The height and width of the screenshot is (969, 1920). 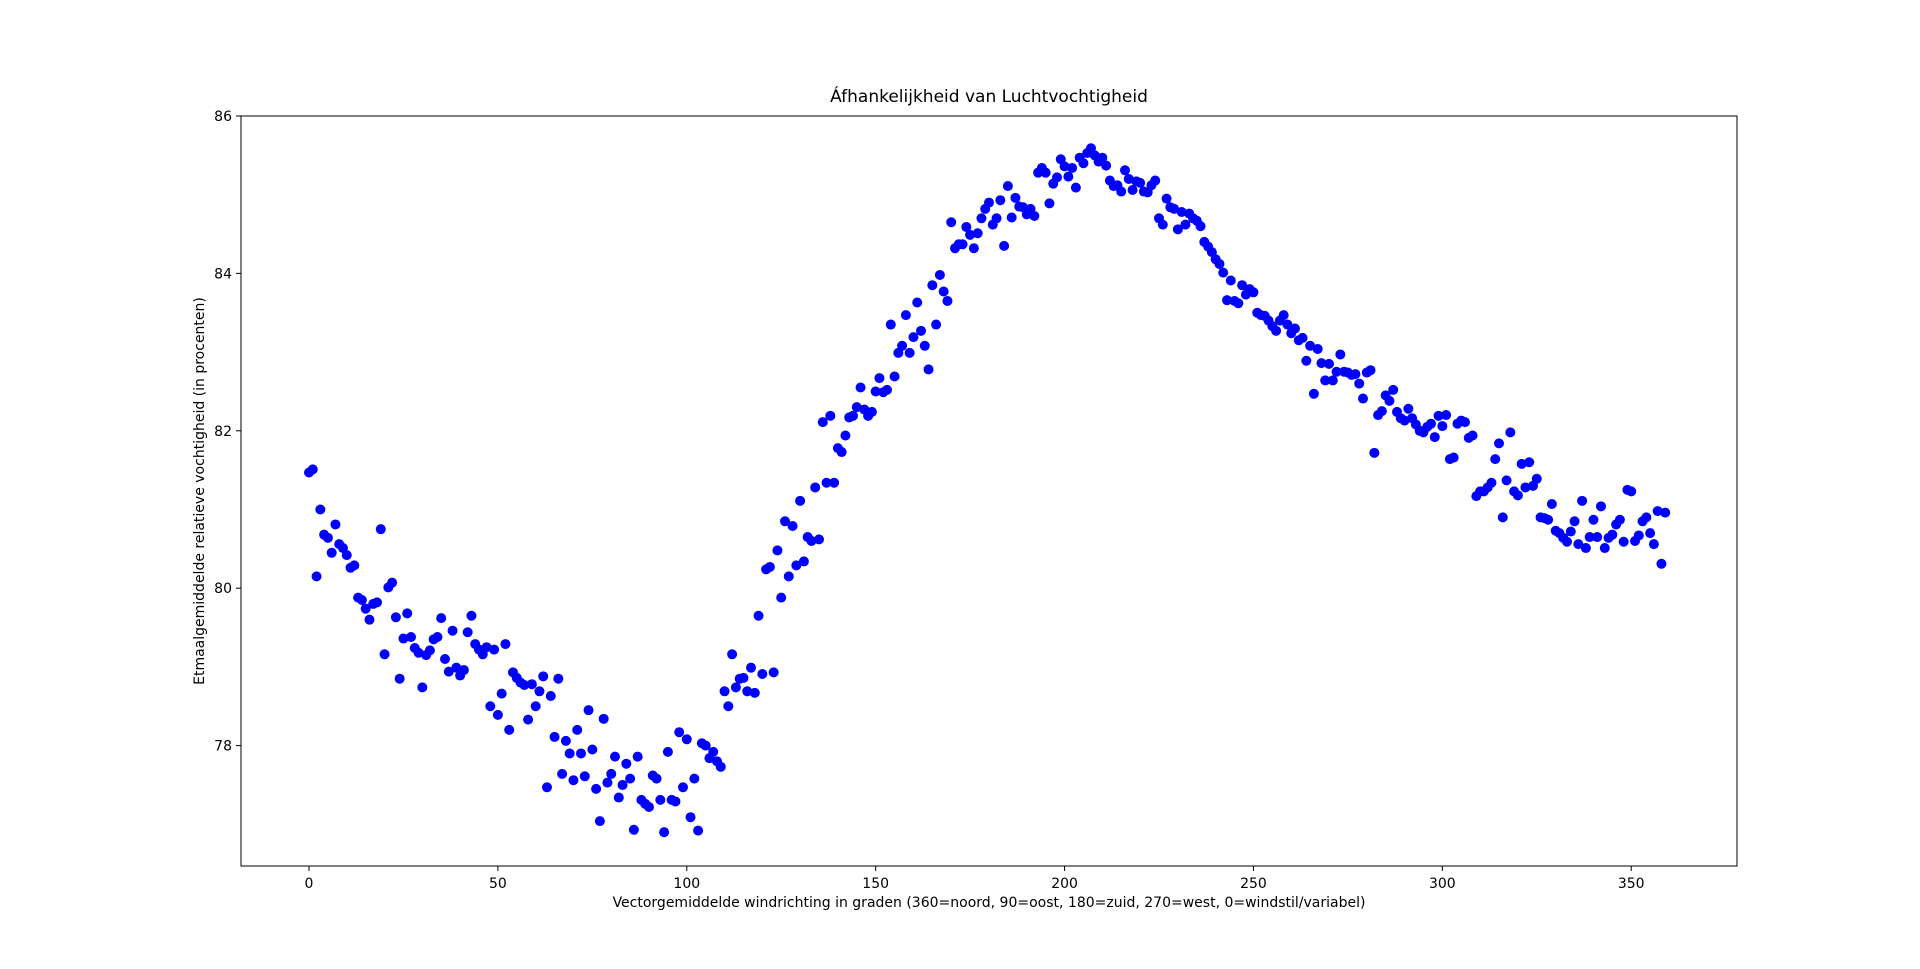 What do you see at coordinates (1442, 884) in the screenshot?
I see `x-tick-label: 300` at bounding box center [1442, 884].